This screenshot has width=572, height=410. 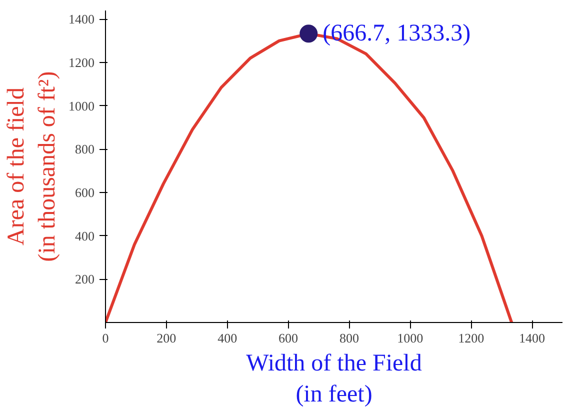 I want to click on x-tick-label: 400, so click(x=228, y=338).